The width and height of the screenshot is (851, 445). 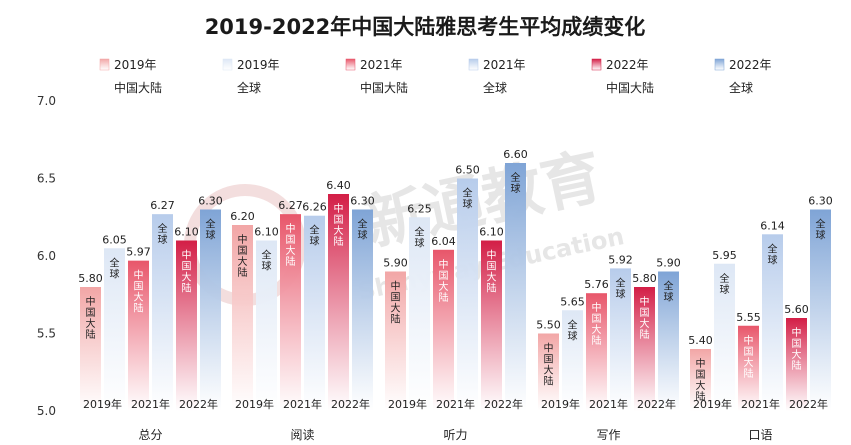 I want to click on bar-group: 5.80 中国大陆, so click(x=90, y=341).